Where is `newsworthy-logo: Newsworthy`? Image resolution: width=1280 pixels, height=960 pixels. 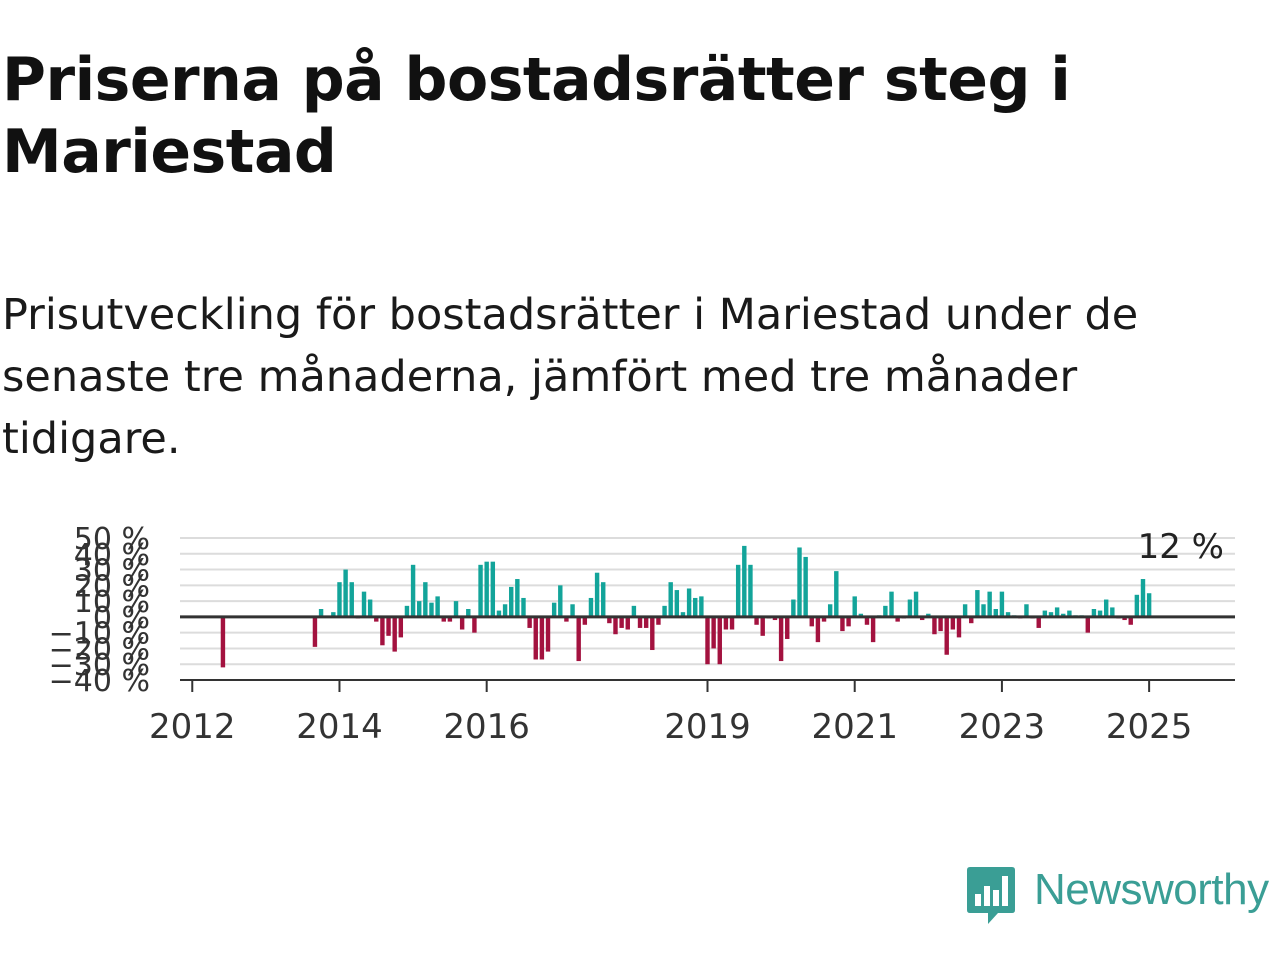 newsworthy-logo: Newsworthy is located at coordinates (1120, 896).